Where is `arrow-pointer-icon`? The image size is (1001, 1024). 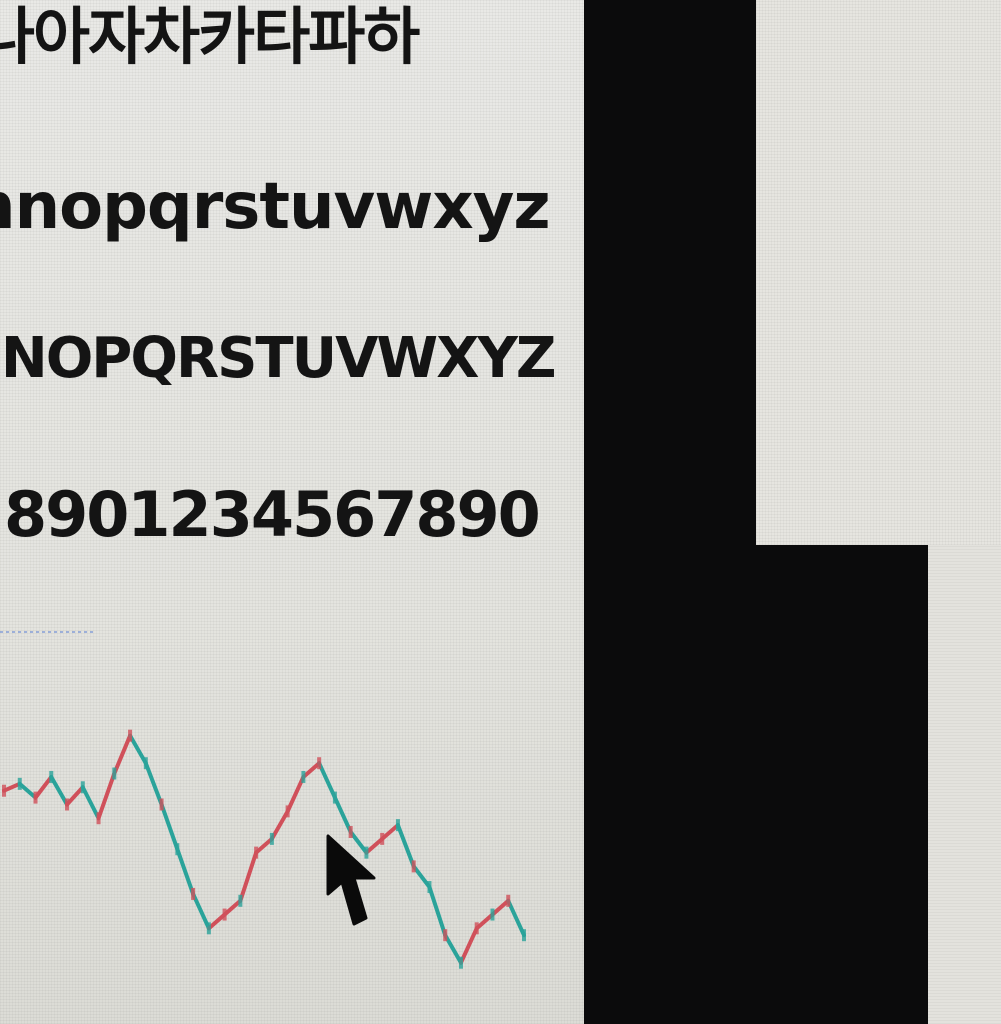 arrow-pointer-icon is located at coordinates (351, 880).